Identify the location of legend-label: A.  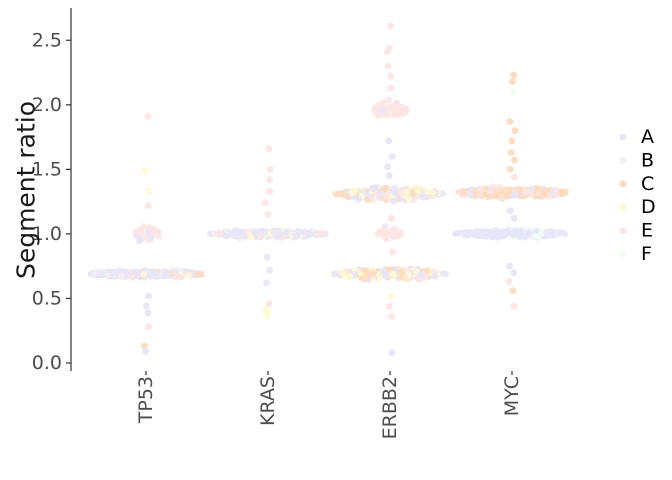
(647, 137).